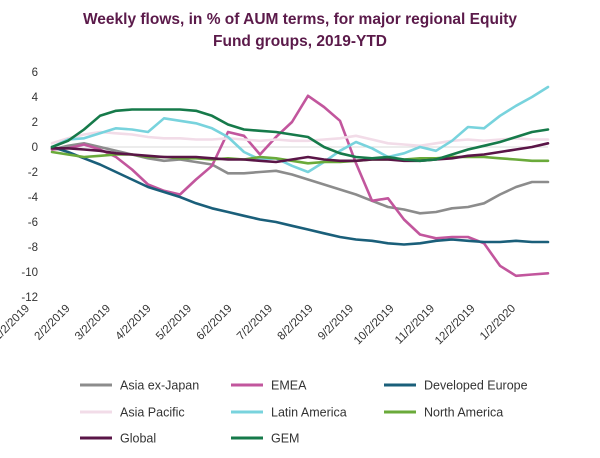 The width and height of the screenshot is (600, 458). I want to click on y-tick-label: -4, so click(33, 198).